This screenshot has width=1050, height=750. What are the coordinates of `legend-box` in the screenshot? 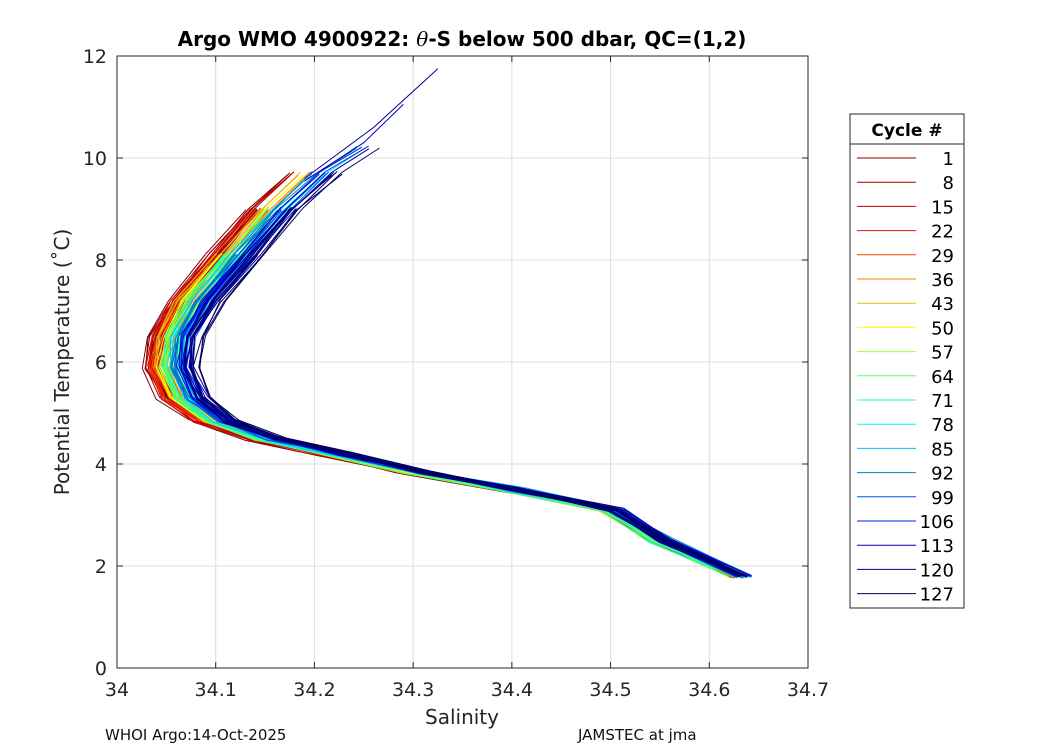 It's located at (907, 361).